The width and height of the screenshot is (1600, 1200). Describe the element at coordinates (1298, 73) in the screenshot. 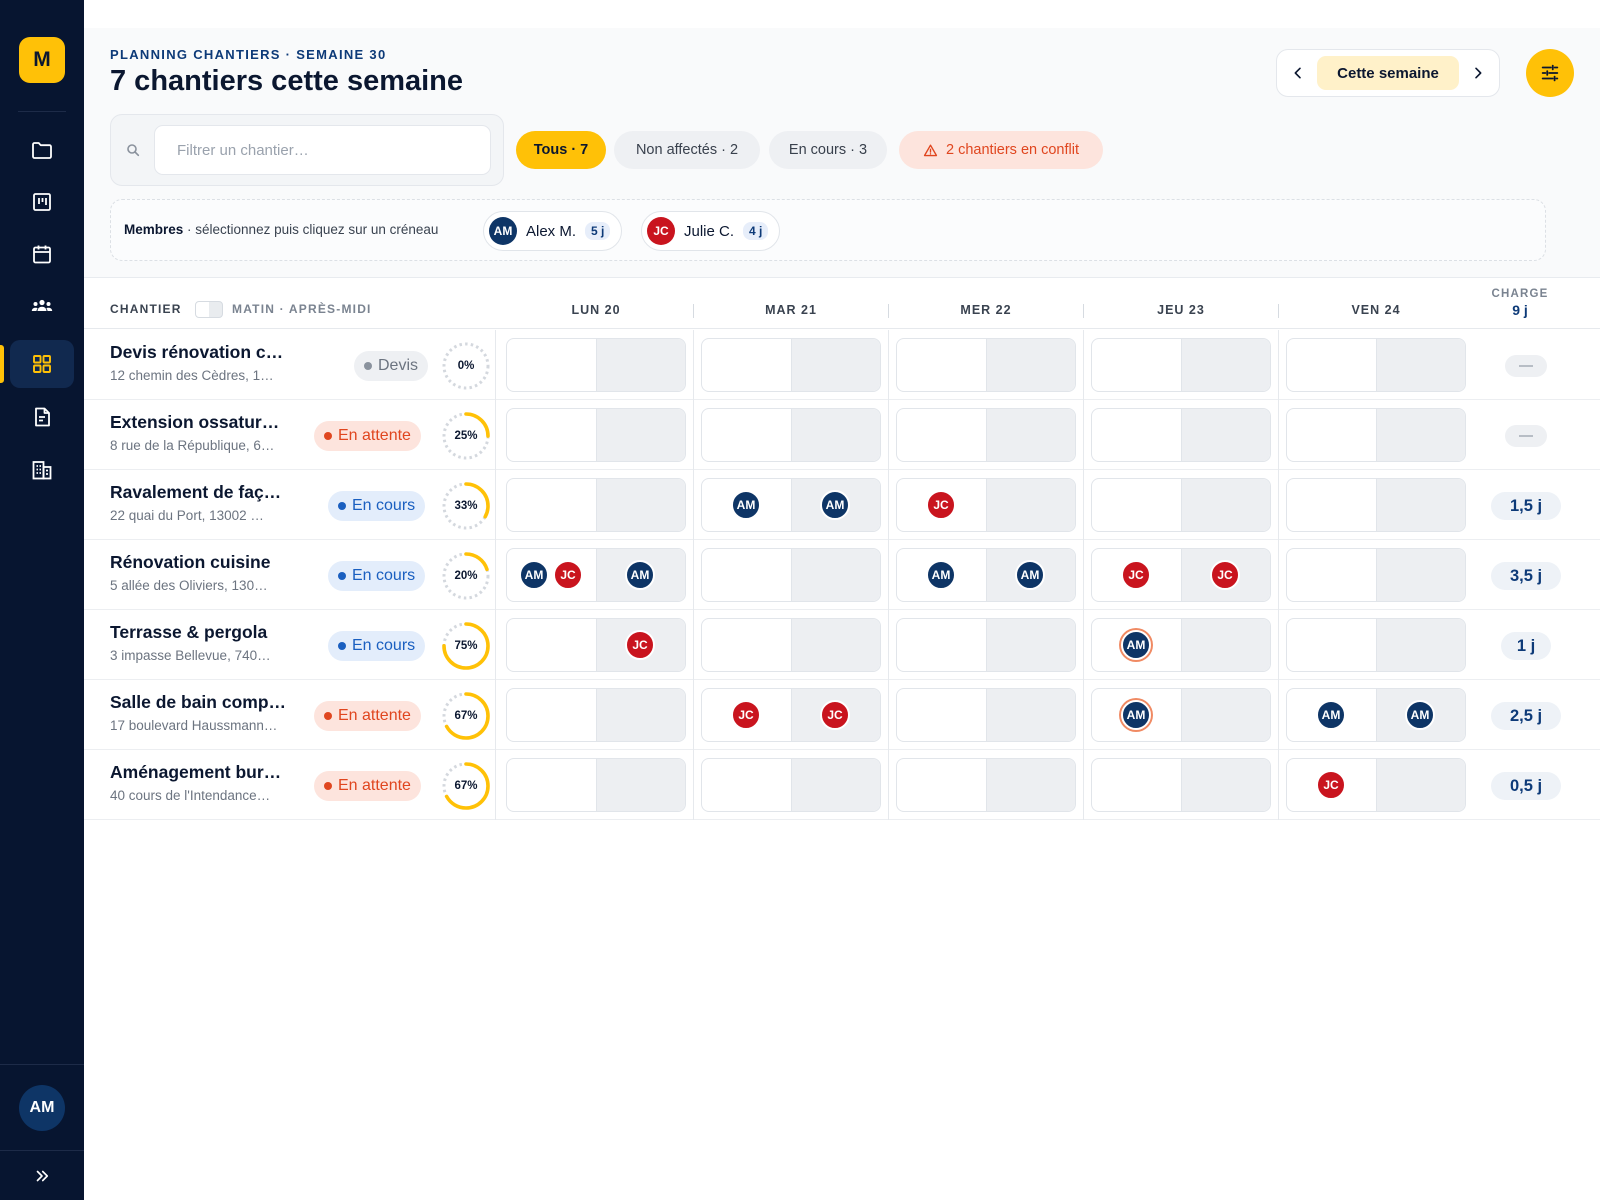

I see `previous-week-button` at that location.